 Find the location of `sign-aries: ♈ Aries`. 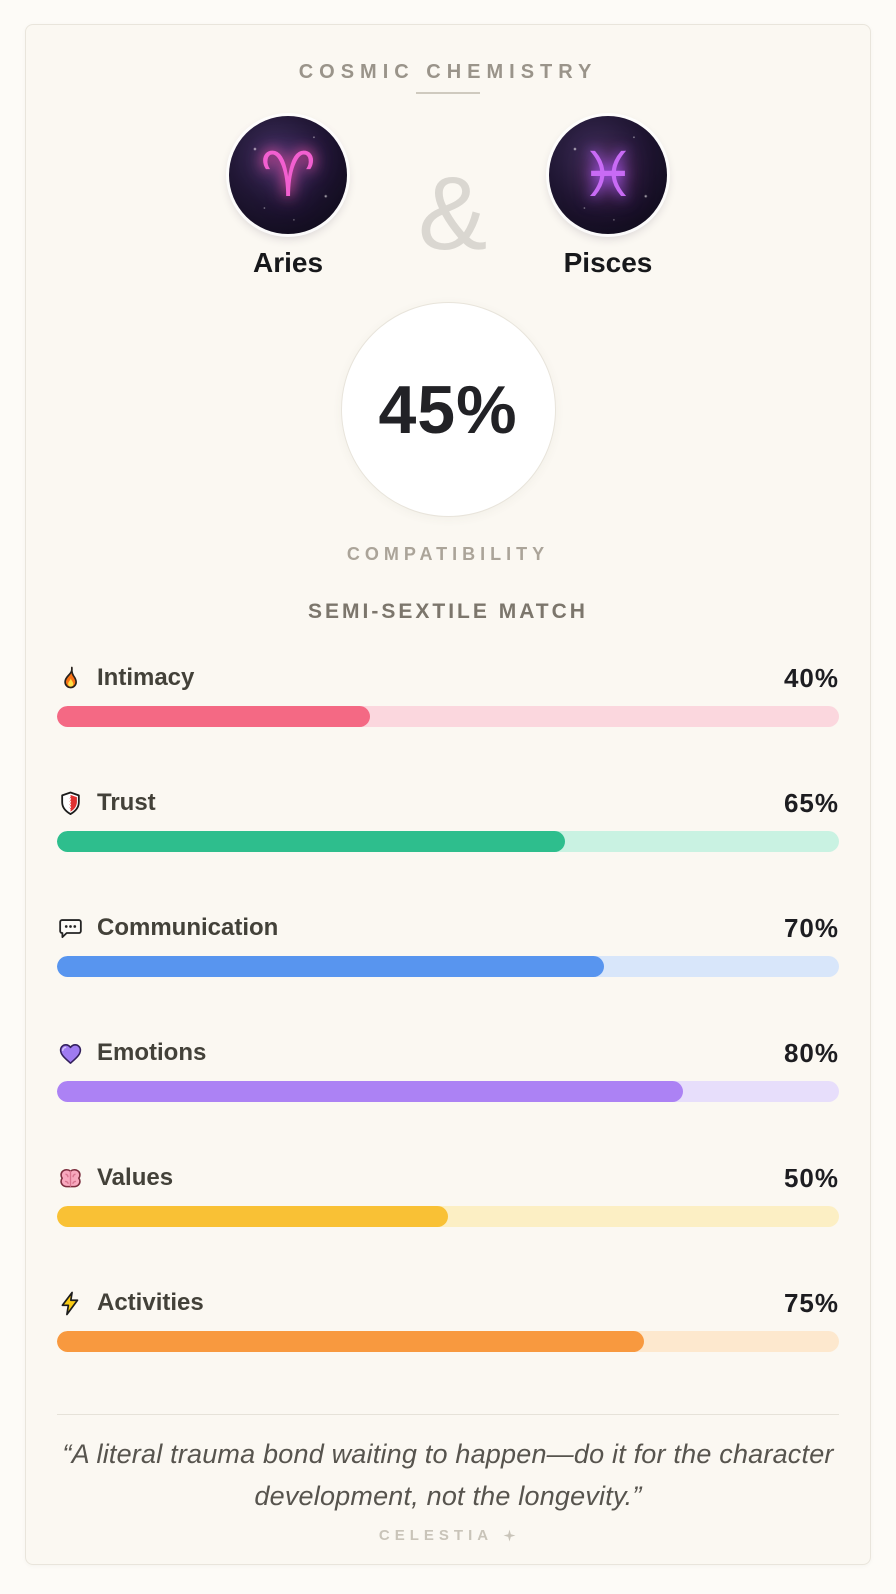

sign-aries: ♈ Aries is located at coordinates (288, 198).